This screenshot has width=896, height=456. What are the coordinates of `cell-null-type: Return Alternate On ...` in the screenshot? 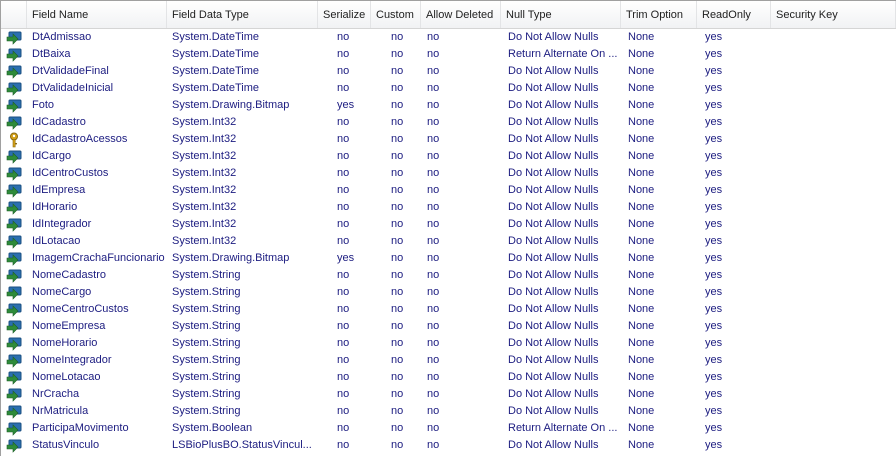 It's located at (563, 428).